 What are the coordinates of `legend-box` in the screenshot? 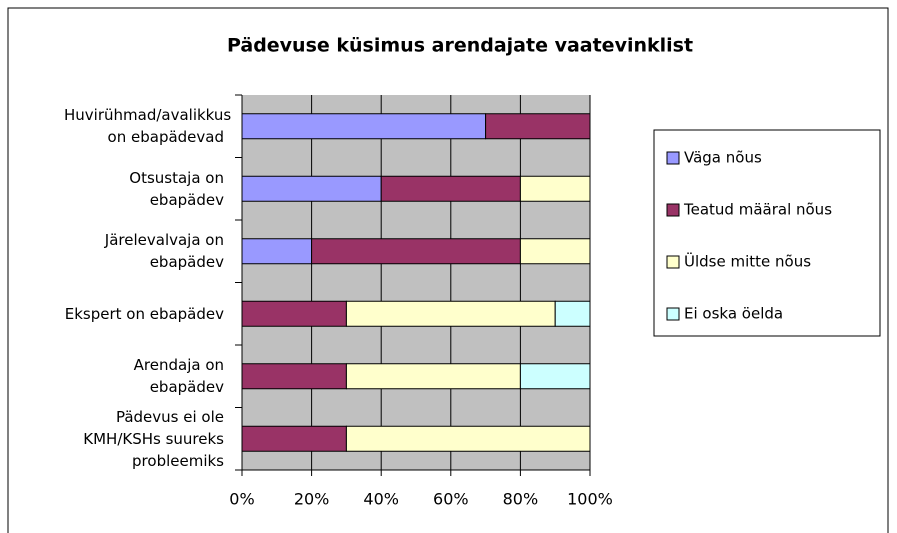 It's located at (767, 233).